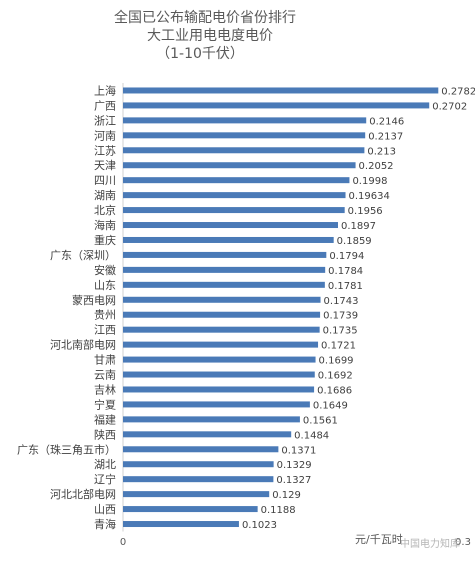 This screenshot has height=565, width=475. I want to click on category-label: 贵州, so click(105, 315).